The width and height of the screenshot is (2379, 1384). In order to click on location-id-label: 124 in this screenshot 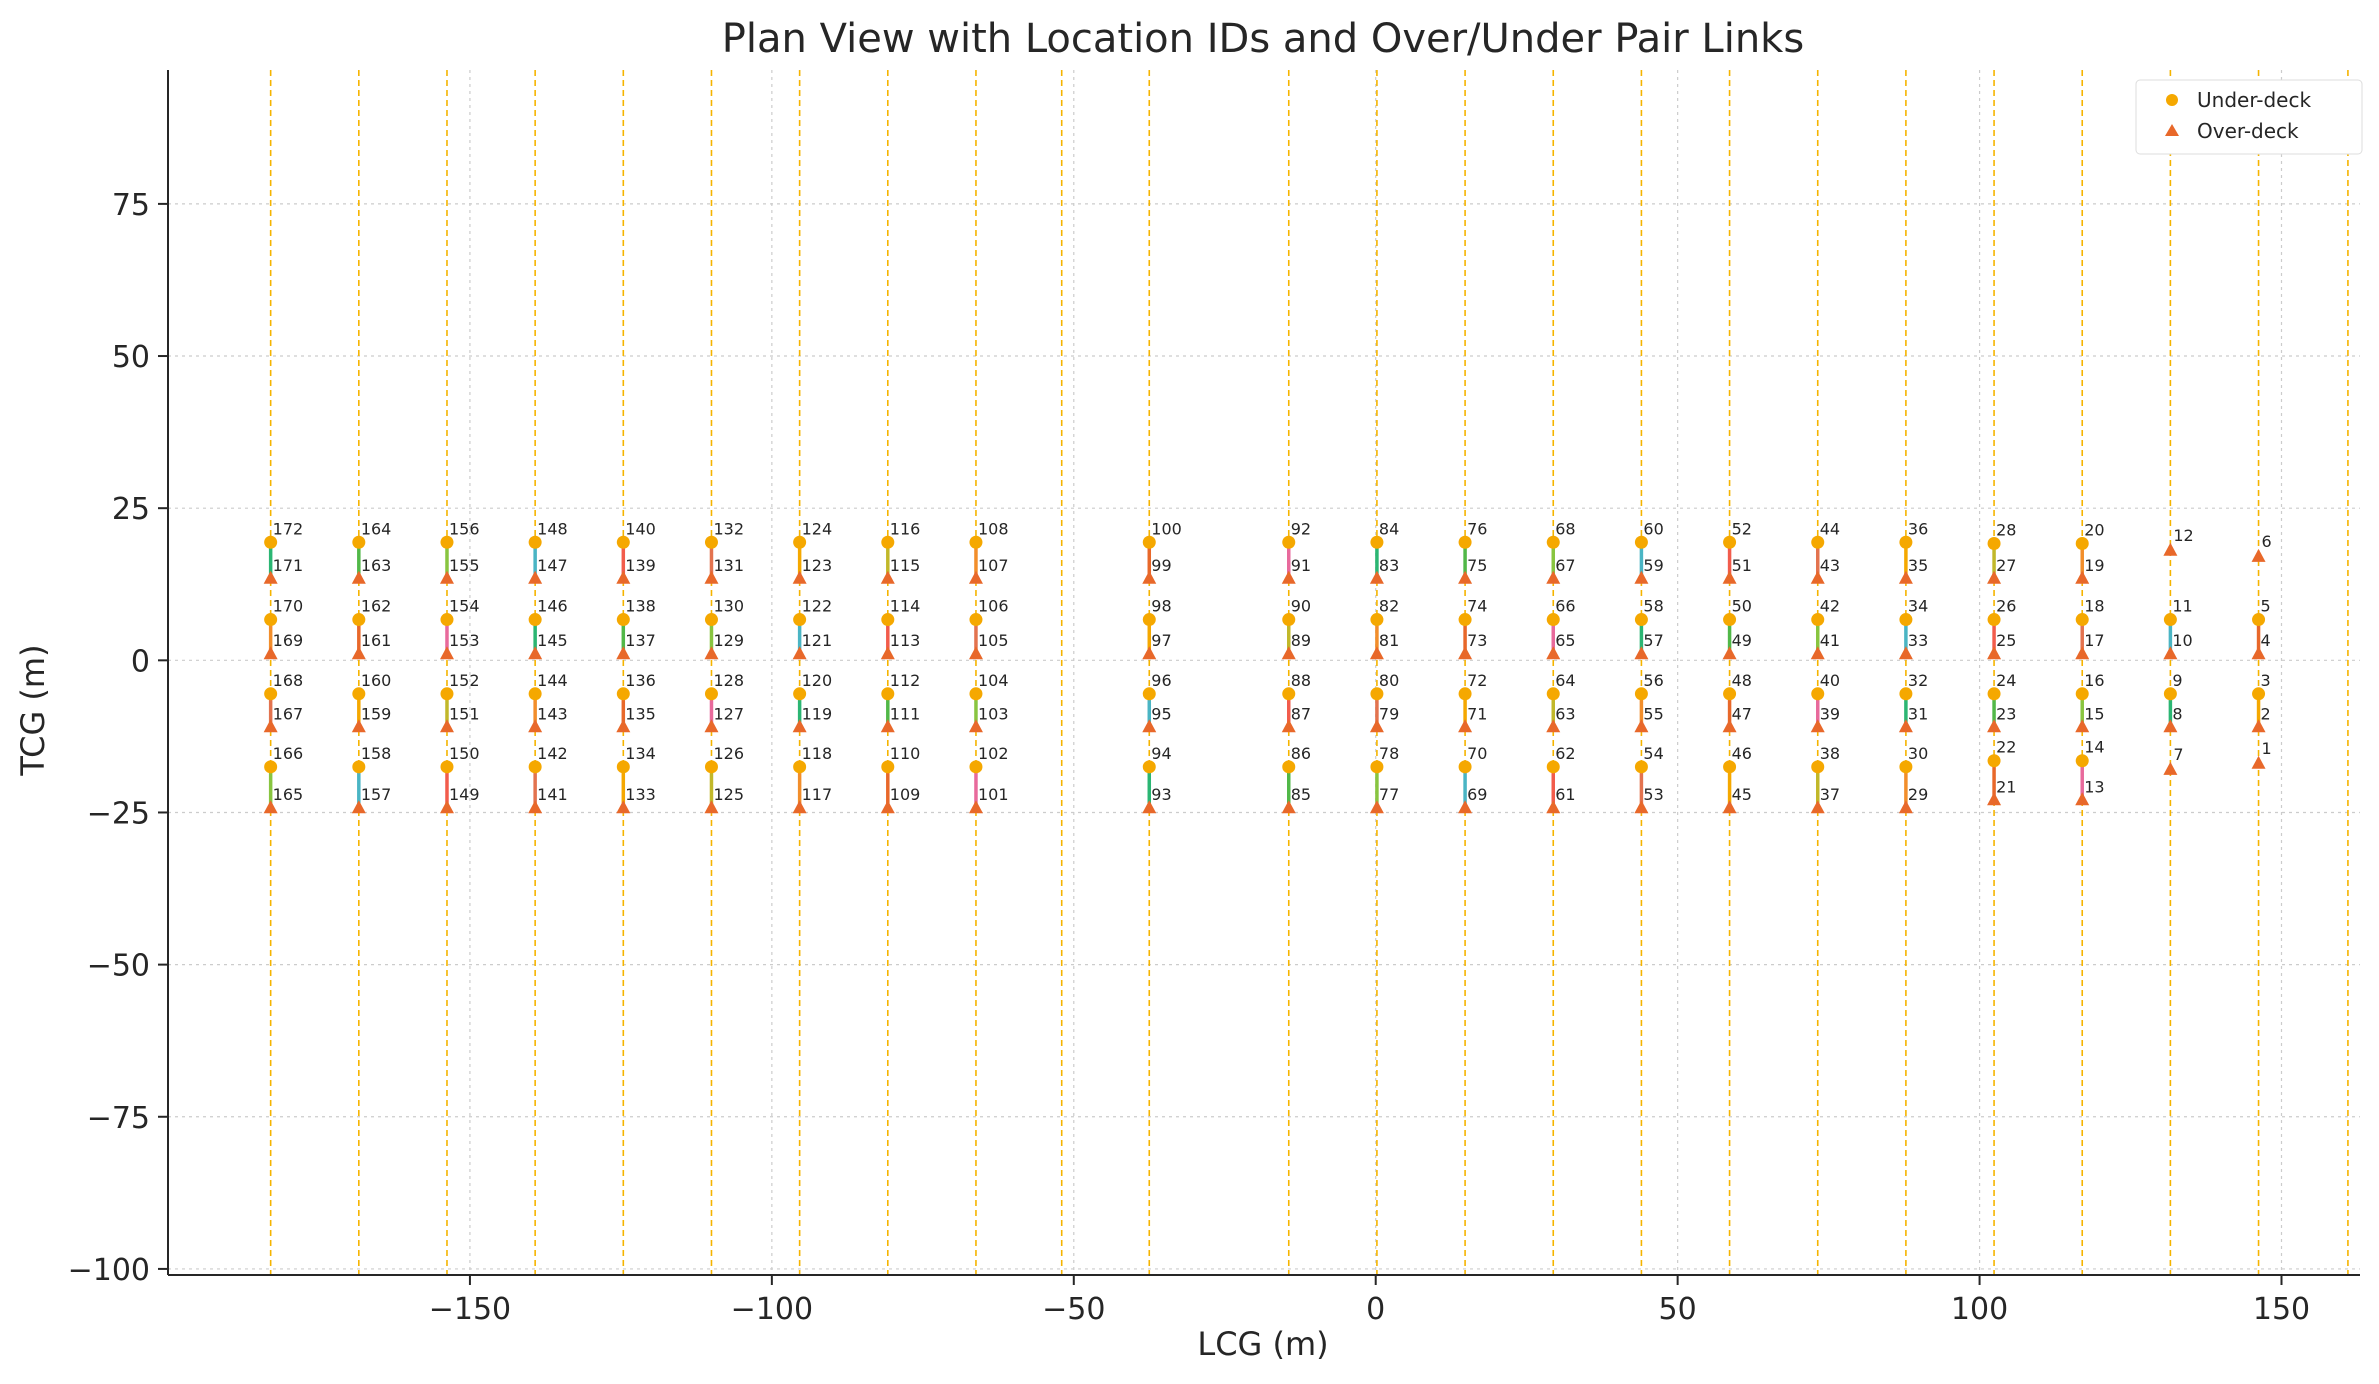, I will do `click(817, 528)`.